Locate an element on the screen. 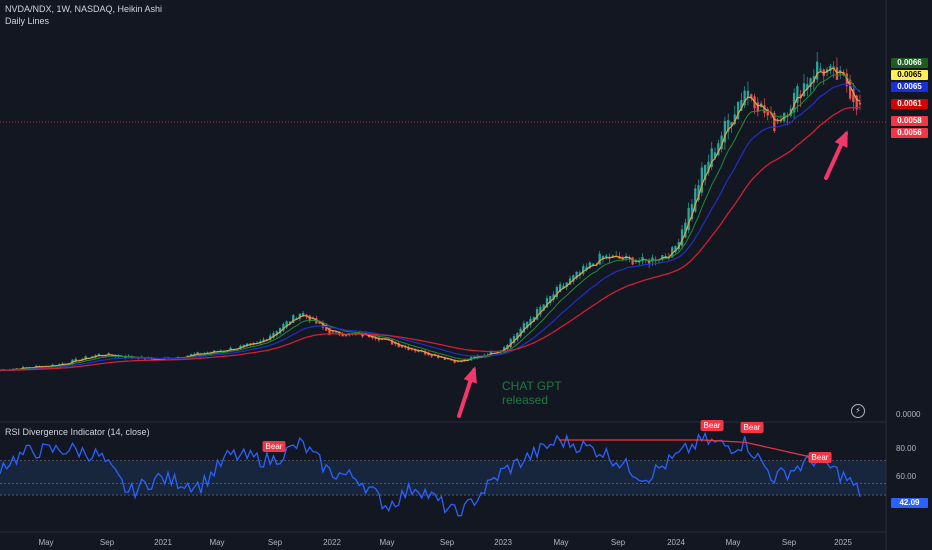 The height and width of the screenshot is (550, 932). rsi-line is located at coordinates (430, 474).